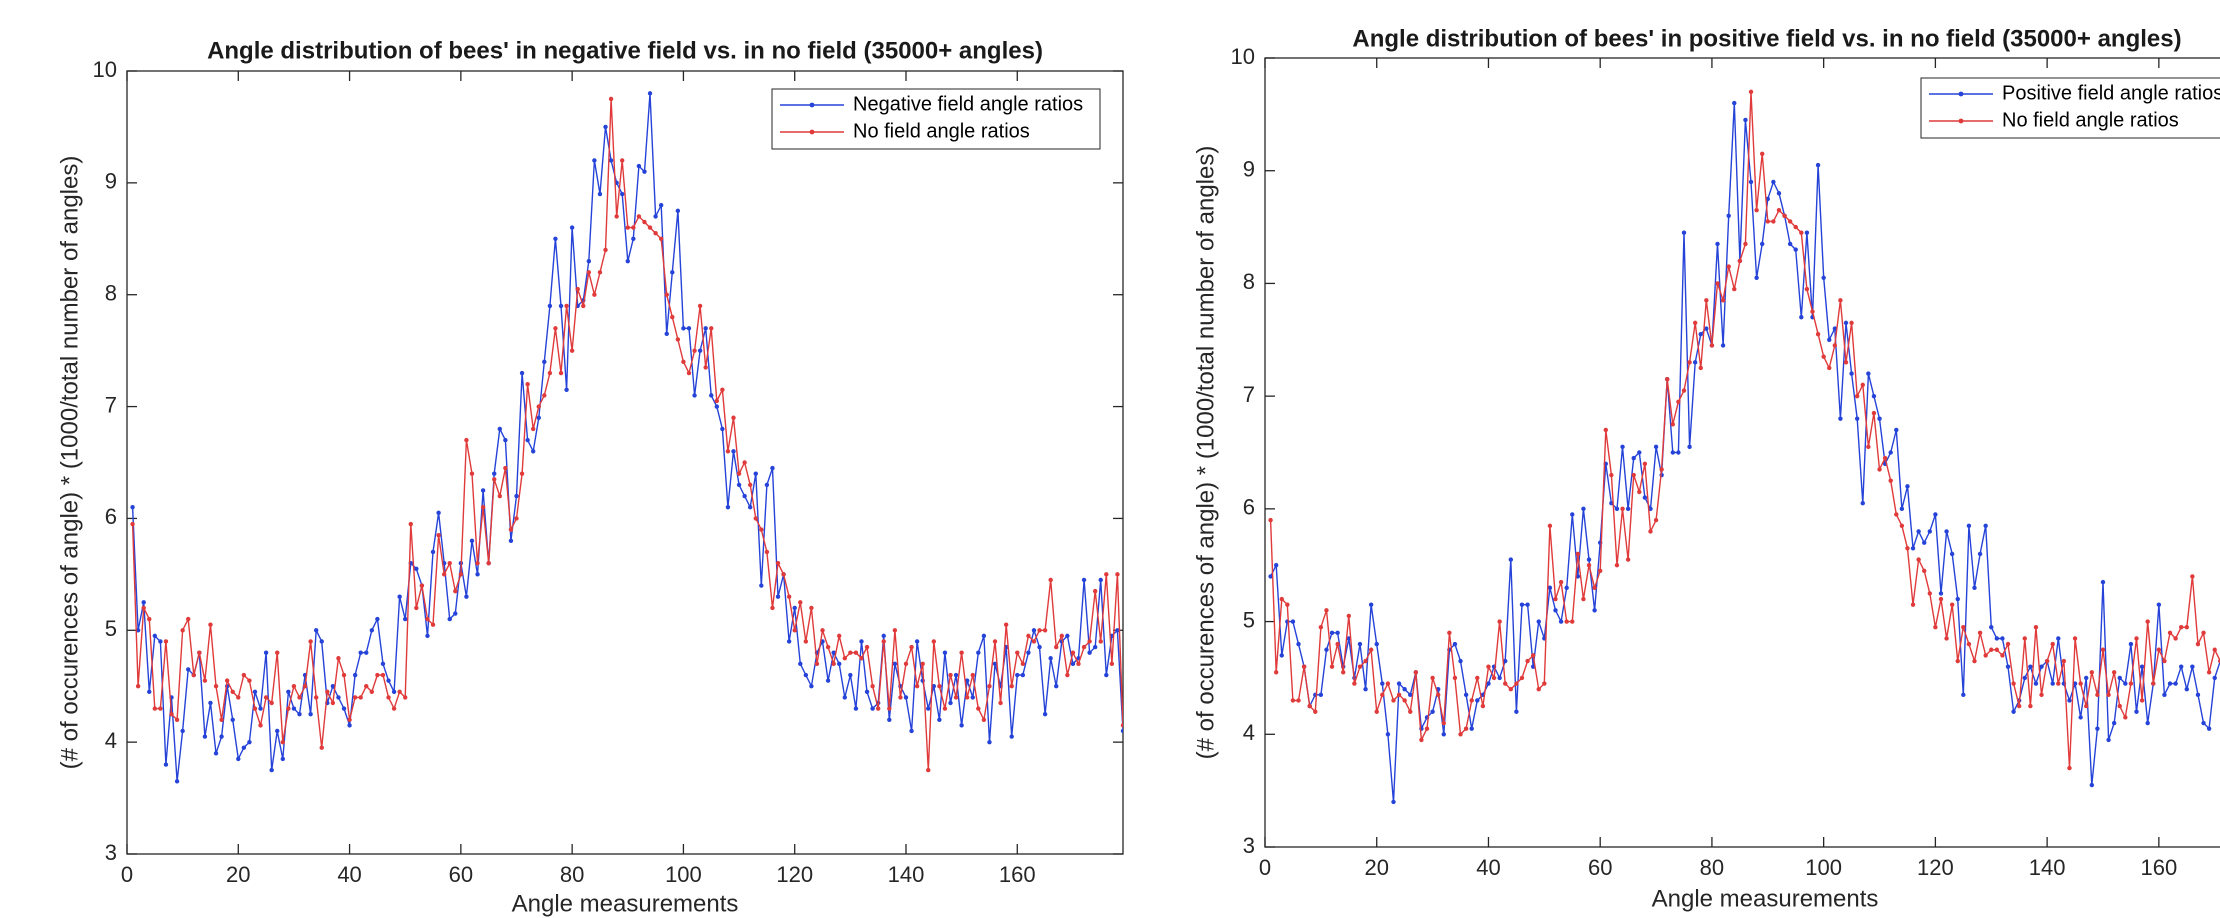  What do you see at coordinates (1265, 867) in the screenshot?
I see `x-tick-label: 0` at bounding box center [1265, 867].